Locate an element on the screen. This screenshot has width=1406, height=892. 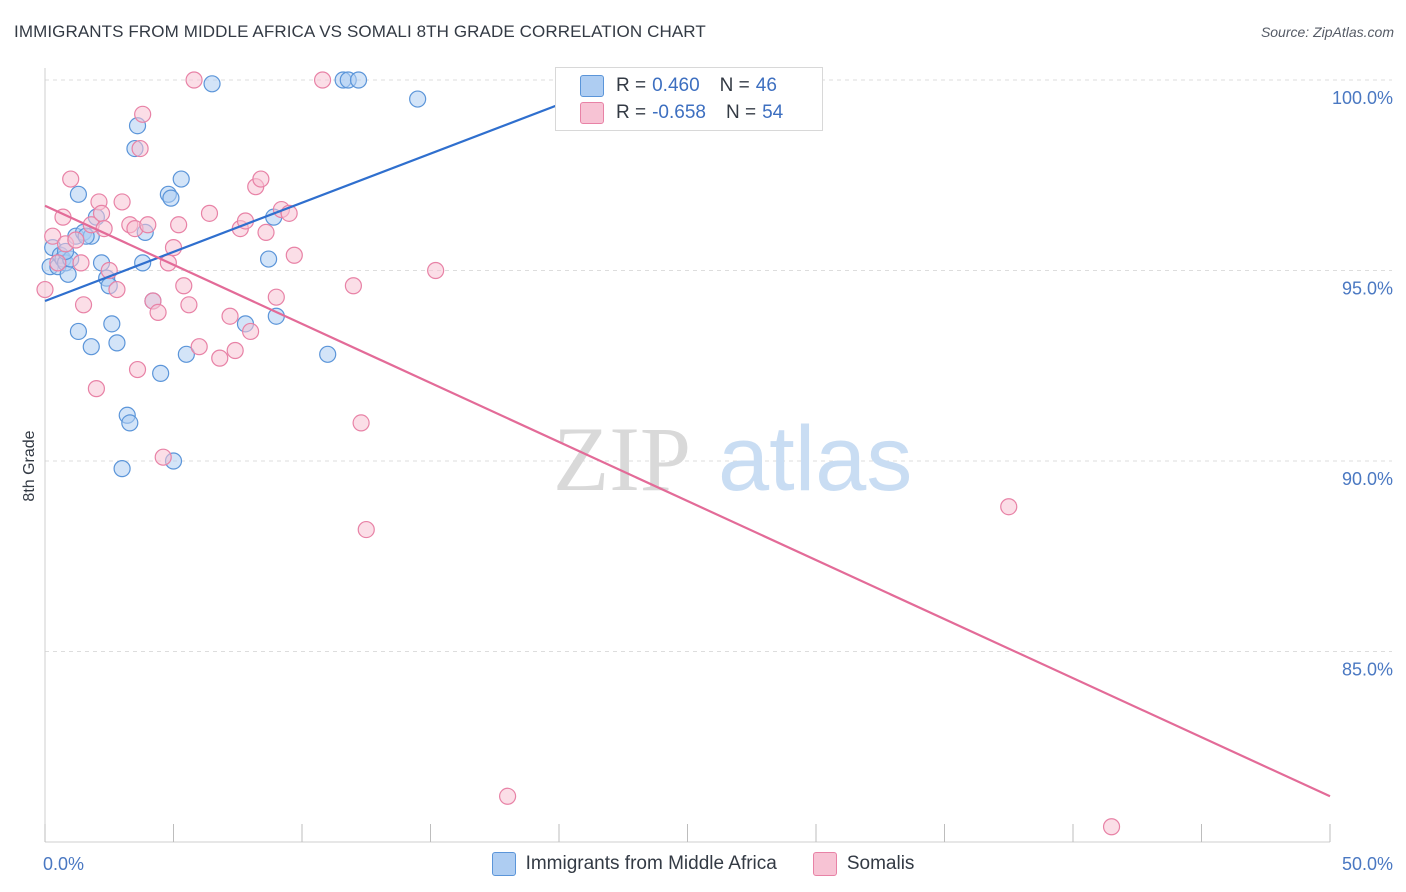
watermark-zip: ZIP is located at coordinates (622, 459).